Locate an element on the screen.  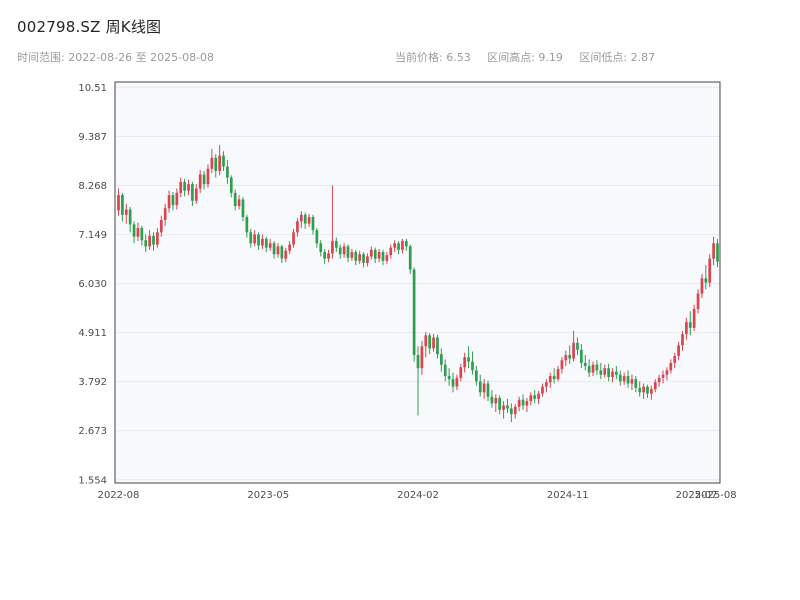
x-tick-label: 2024-02 is located at coordinates (418, 495).